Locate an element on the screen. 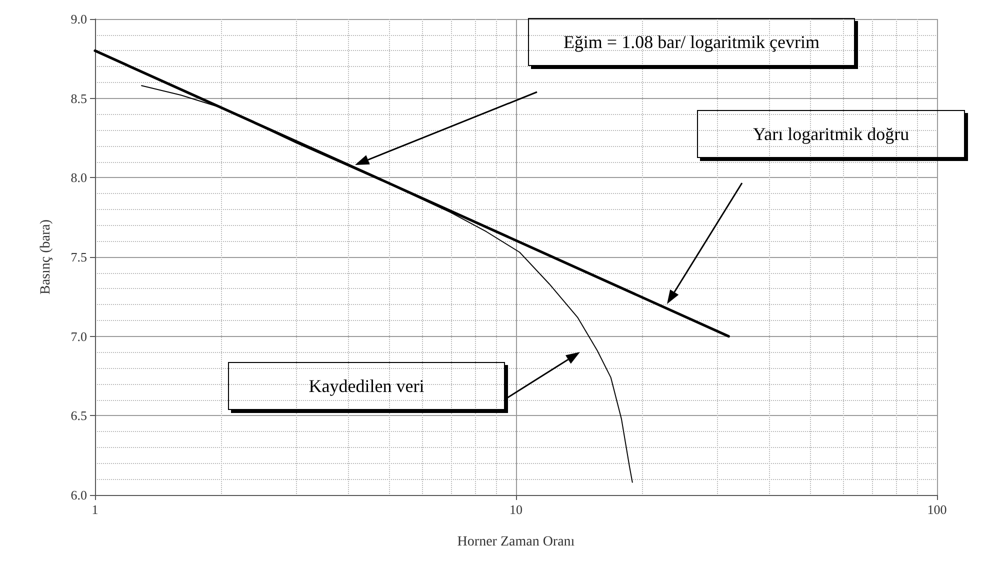  y-tick-label: 8.0 is located at coordinates (78, 178).